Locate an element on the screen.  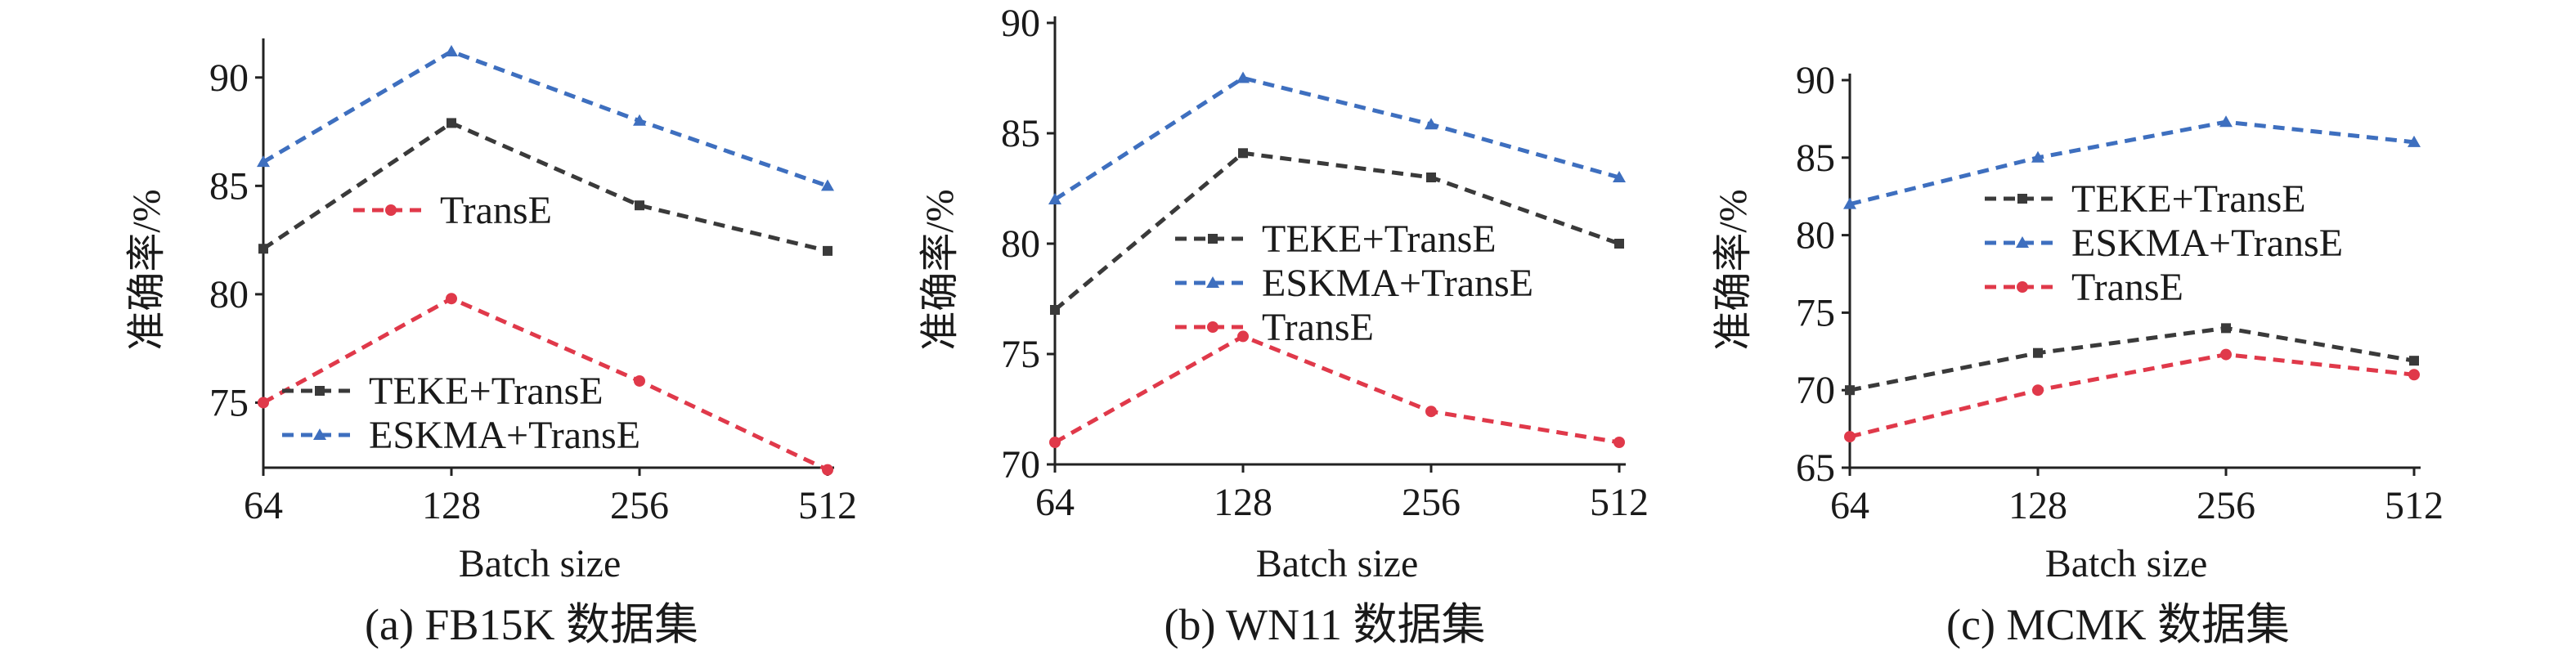
y-tick-label: 65 is located at coordinates (1815, 468).